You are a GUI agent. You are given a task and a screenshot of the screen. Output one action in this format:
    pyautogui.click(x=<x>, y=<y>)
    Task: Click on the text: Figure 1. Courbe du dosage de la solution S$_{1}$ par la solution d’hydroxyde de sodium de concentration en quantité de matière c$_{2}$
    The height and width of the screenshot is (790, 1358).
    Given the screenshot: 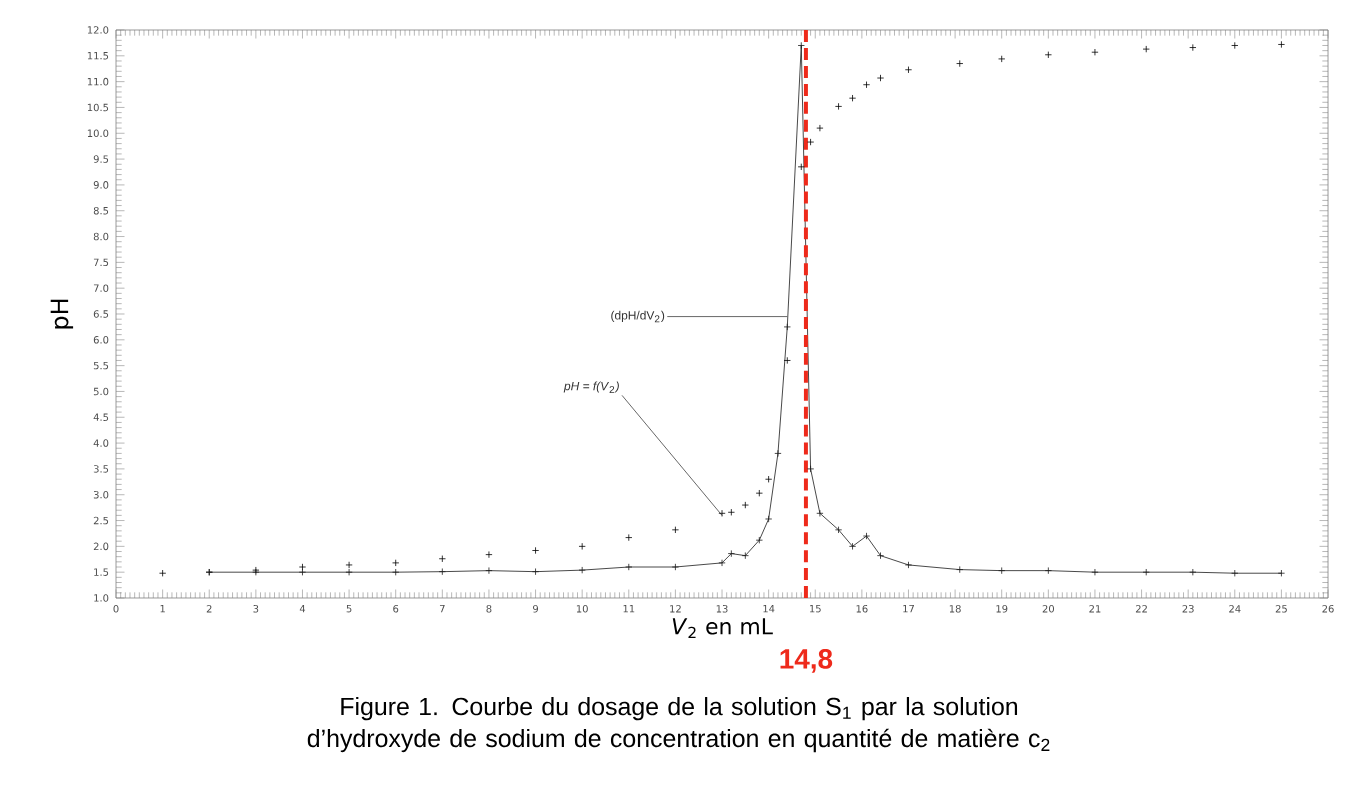 What is the action you would take?
    pyautogui.click(x=678, y=725)
    